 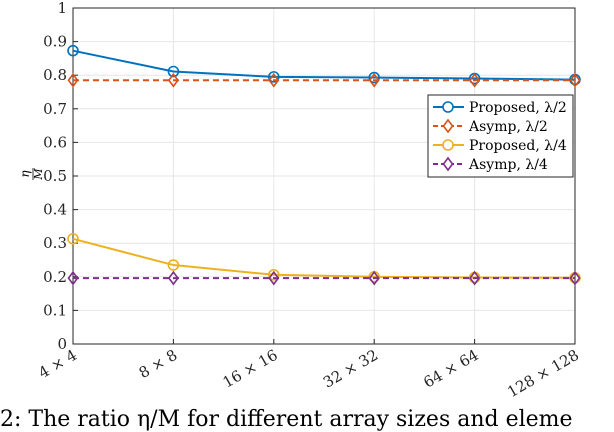 I want to click on y-axis-label-numerator: η, so click(x=25, y=174).